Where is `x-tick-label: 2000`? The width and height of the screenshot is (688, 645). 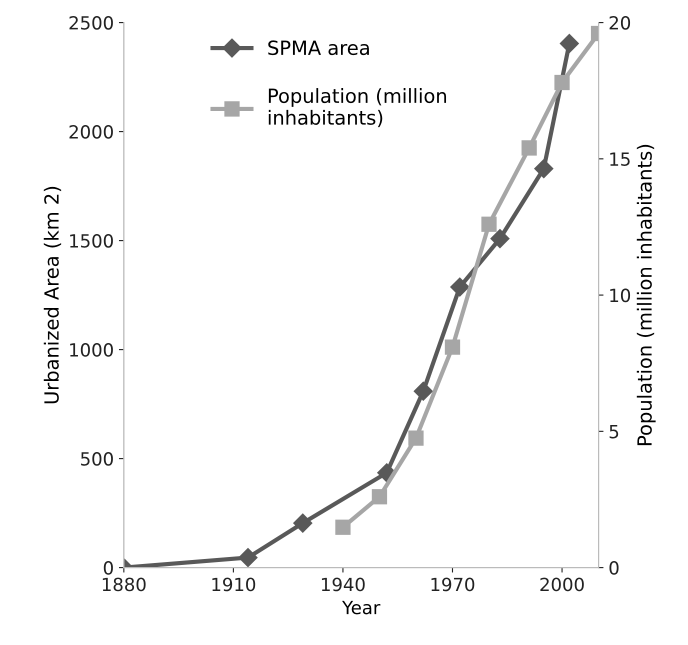
x-tick-label: 2000 is located at coordinates (562, 585).